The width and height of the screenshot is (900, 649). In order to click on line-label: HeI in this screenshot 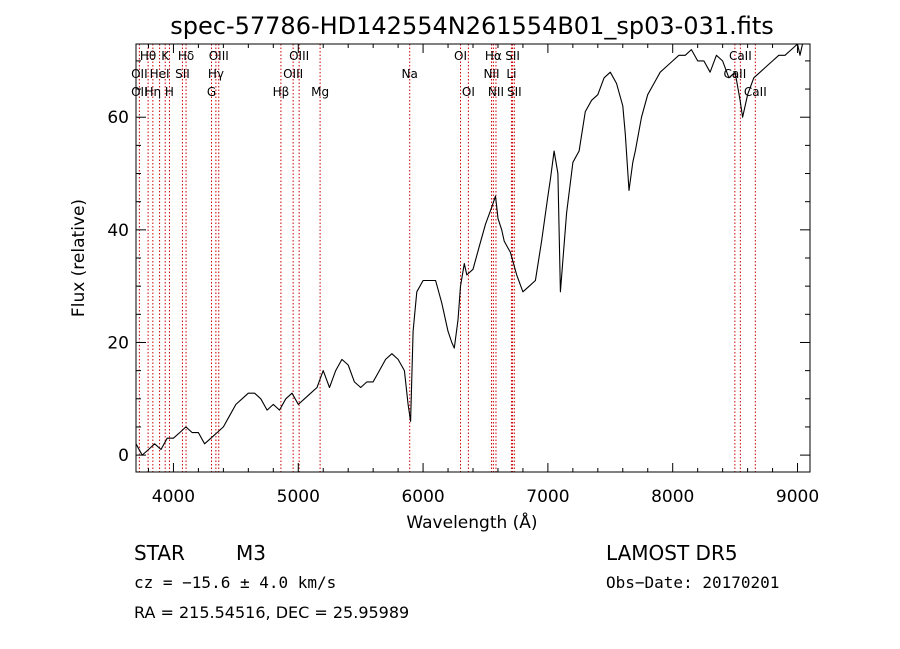, I will do `click(160, 74)`.